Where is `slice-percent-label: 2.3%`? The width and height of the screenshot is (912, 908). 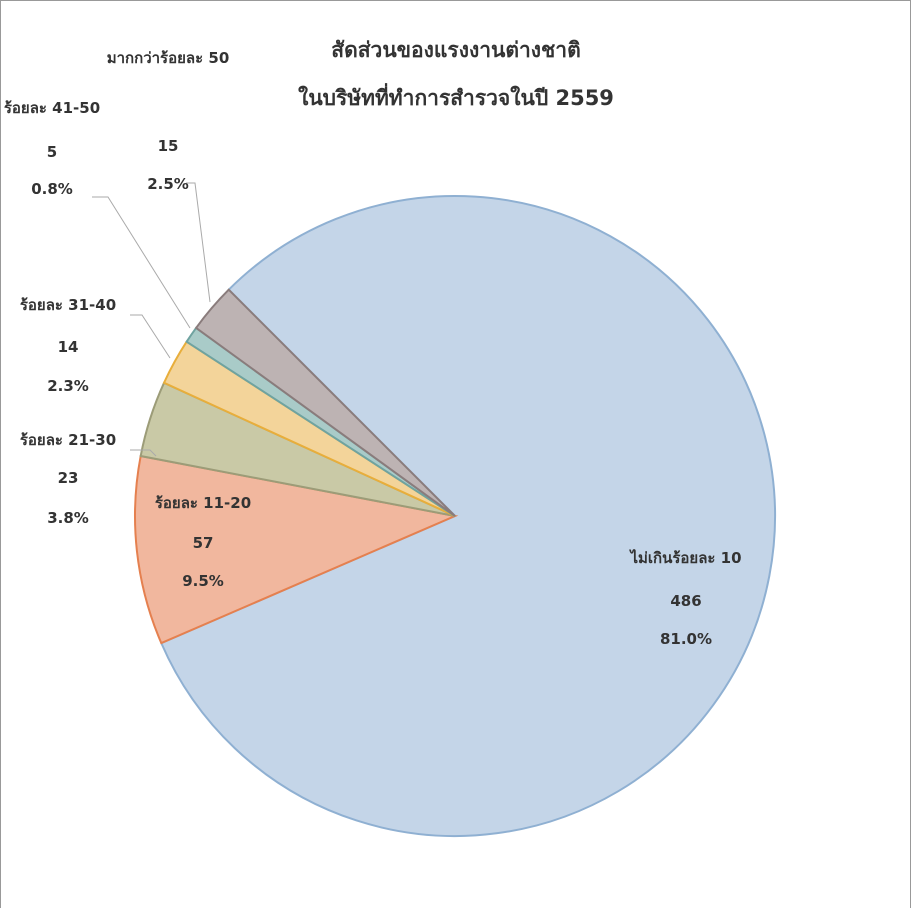 slice-percent-label: 2.3% is located at coordinates (68, 386).